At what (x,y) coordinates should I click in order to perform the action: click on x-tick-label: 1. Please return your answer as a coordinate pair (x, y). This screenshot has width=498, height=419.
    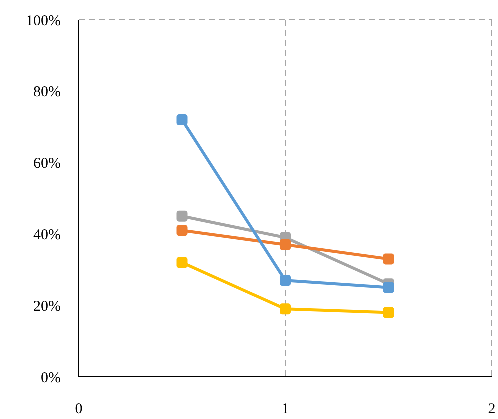
    Looking at the image, I should click on (286, 410).